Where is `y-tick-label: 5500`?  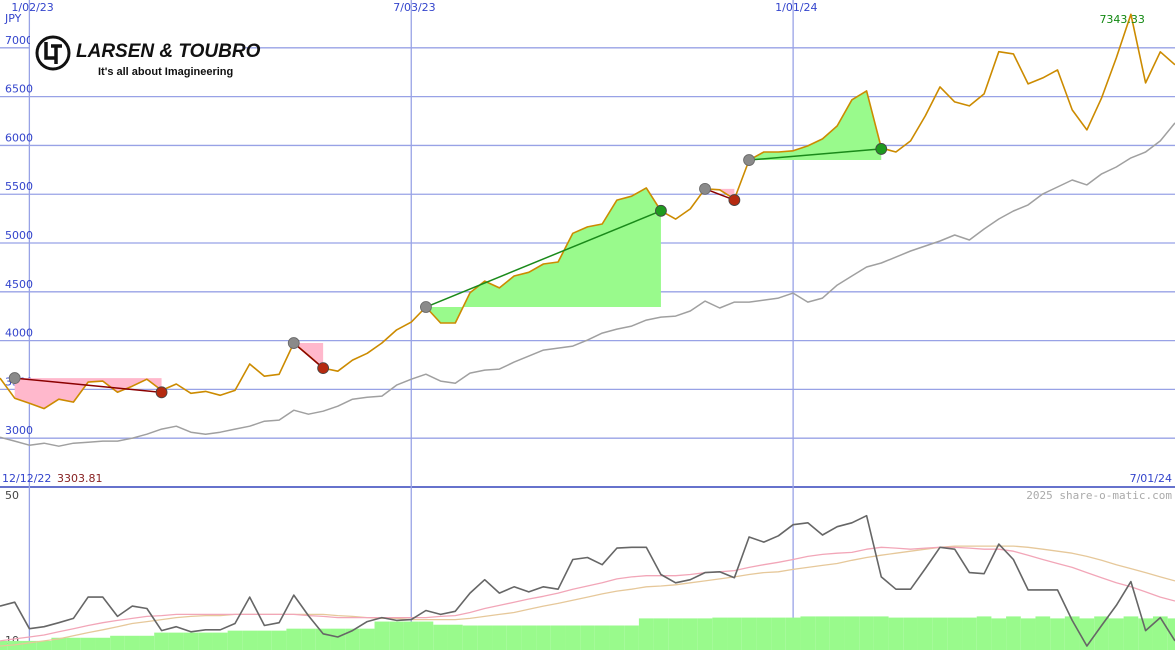 y-tick-label: 5500 is located at coordinates (19, 186).